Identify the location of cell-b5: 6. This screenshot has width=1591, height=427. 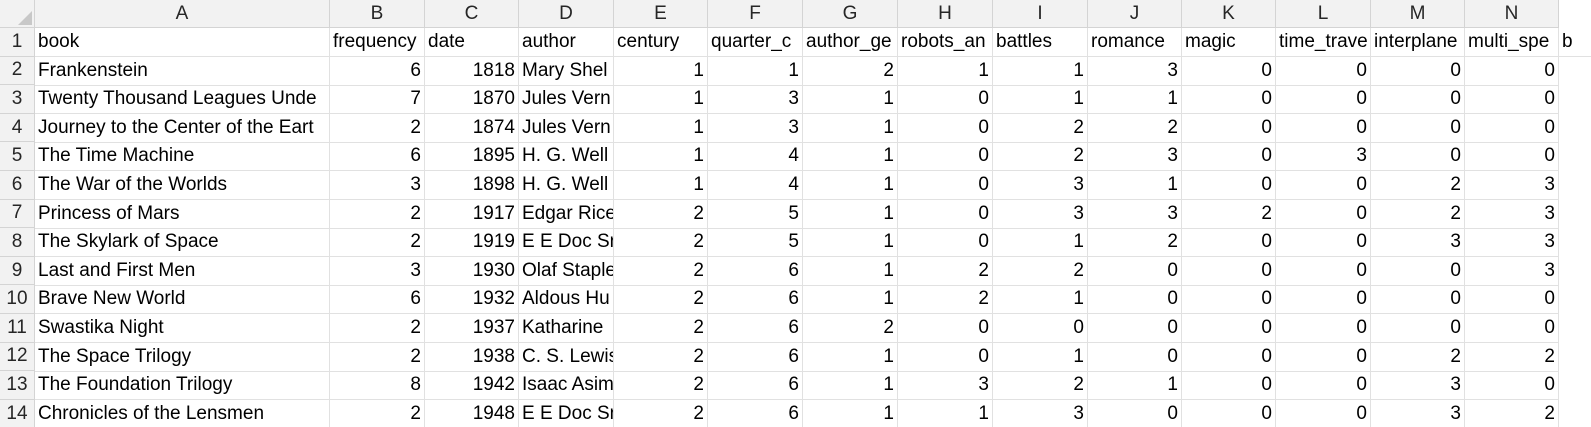
(377, 157).